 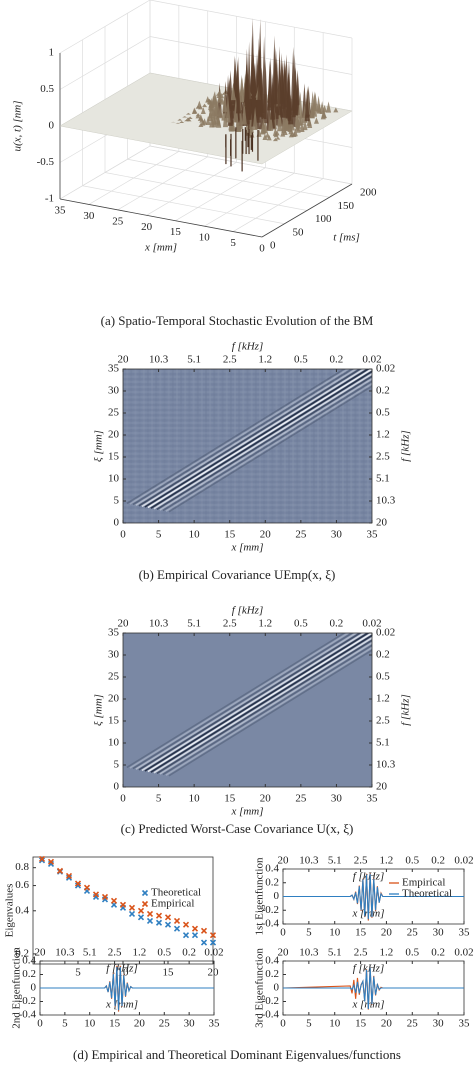 I want to click on y-tick-label: 25, so click(x=114, y=677).